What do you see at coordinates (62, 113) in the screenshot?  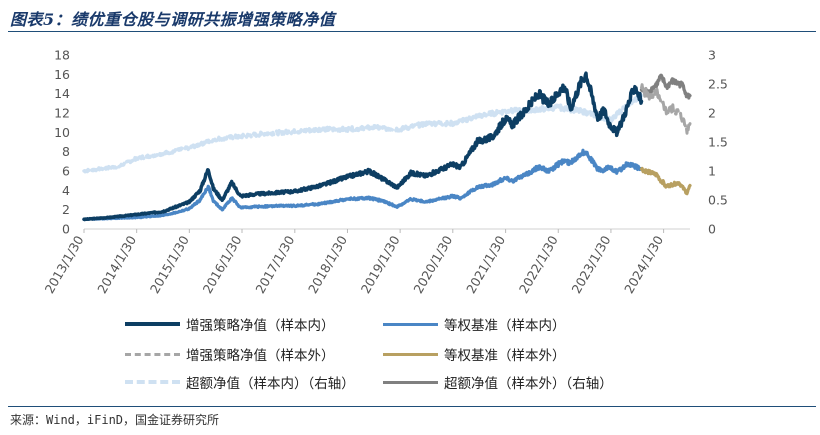 I see `y-left-tick-label: 12` at bounding box center [62, 113].